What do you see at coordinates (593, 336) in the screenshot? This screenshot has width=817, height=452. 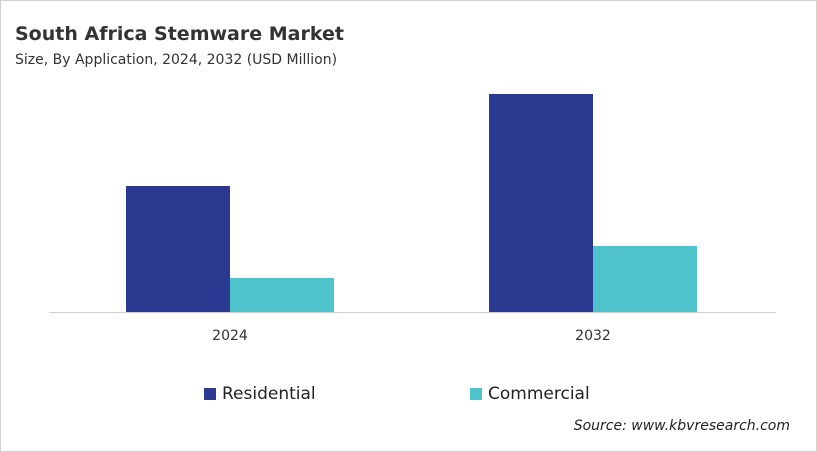 I see `x-tick-label: 2032` at bounding box center [593, 336].